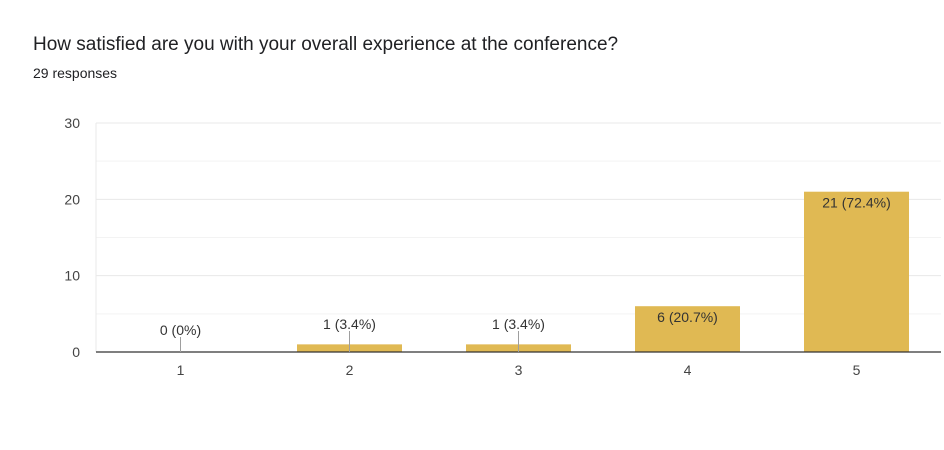 The width and height of the screenshot is (944, 450). I want to click on x-axis-ticks: 1 2 3 4 5, so click(519, 370).